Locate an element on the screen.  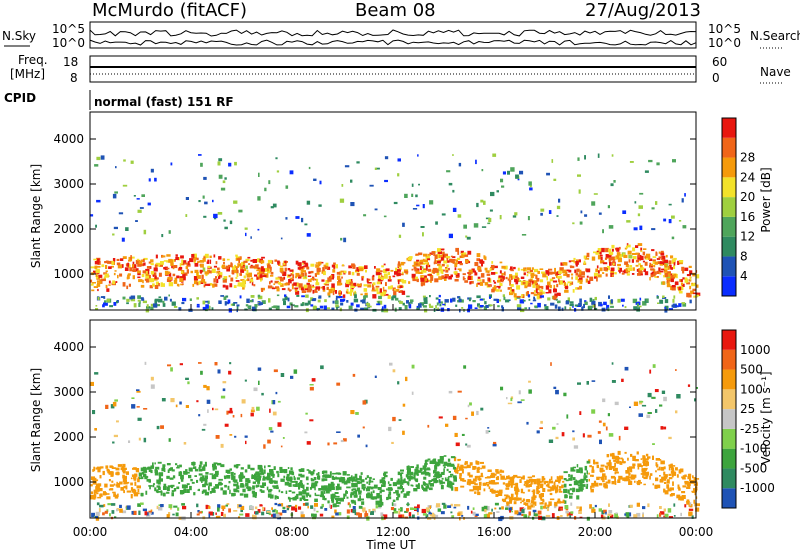
colorbar-tick-label: 20 is located at coordinates (747, 197).